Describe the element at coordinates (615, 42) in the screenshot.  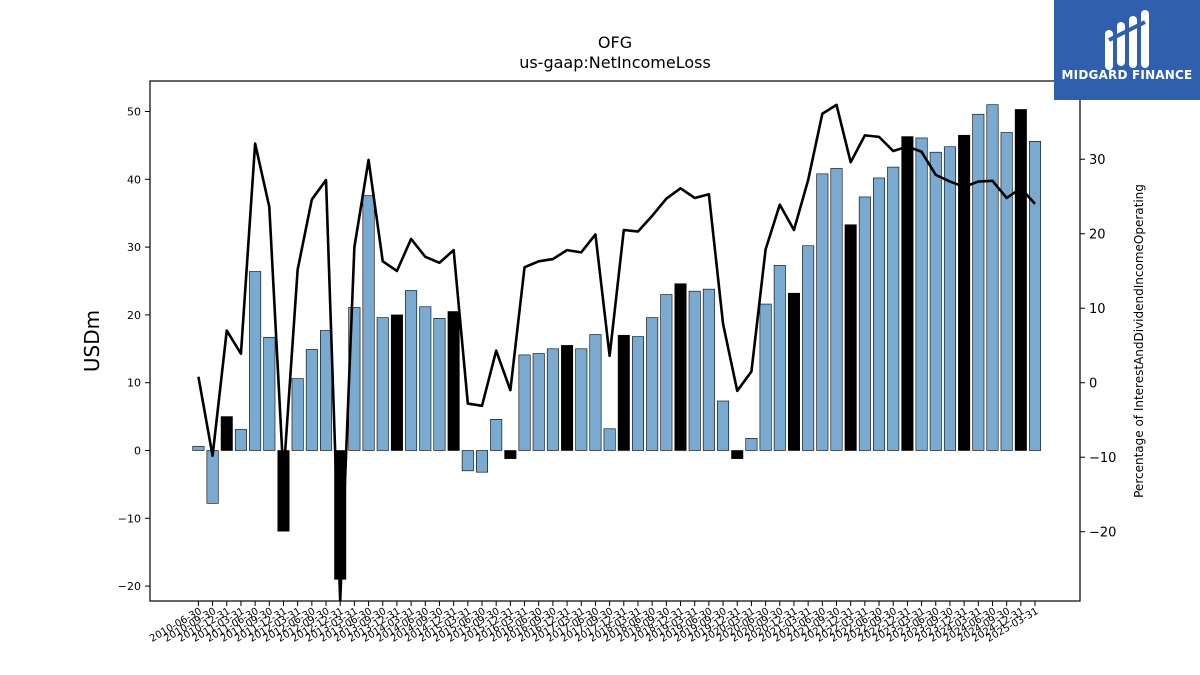
I see `chart-title: OFG` at that location.